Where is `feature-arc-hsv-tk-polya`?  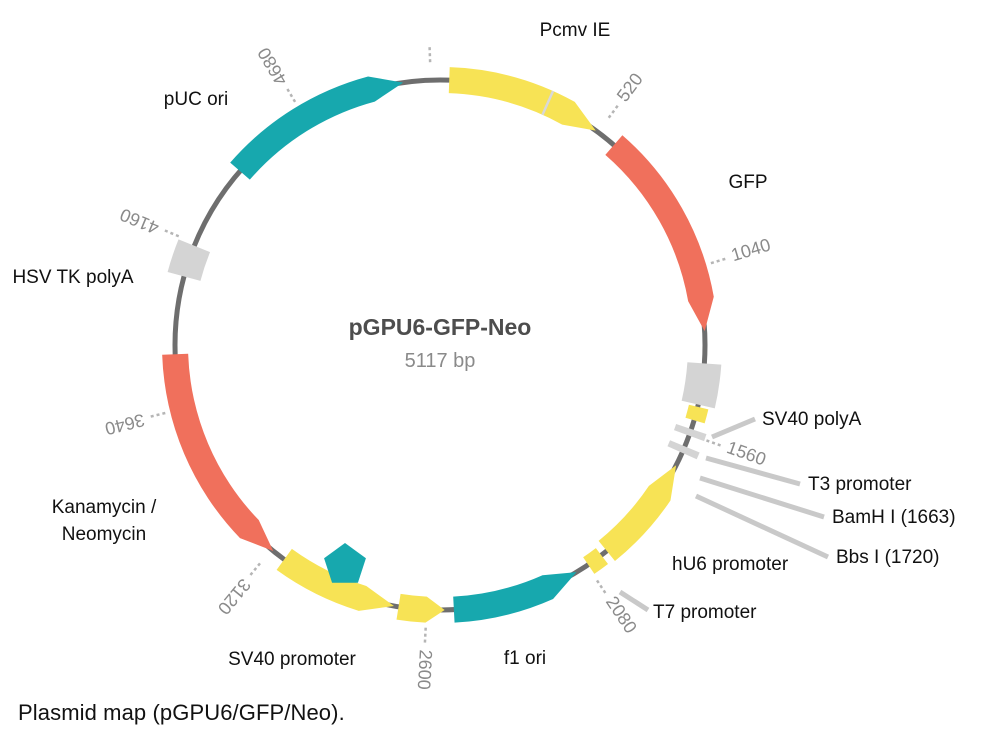 feature-arc-hsv-tk-polya is located at coordinates (189, 260).